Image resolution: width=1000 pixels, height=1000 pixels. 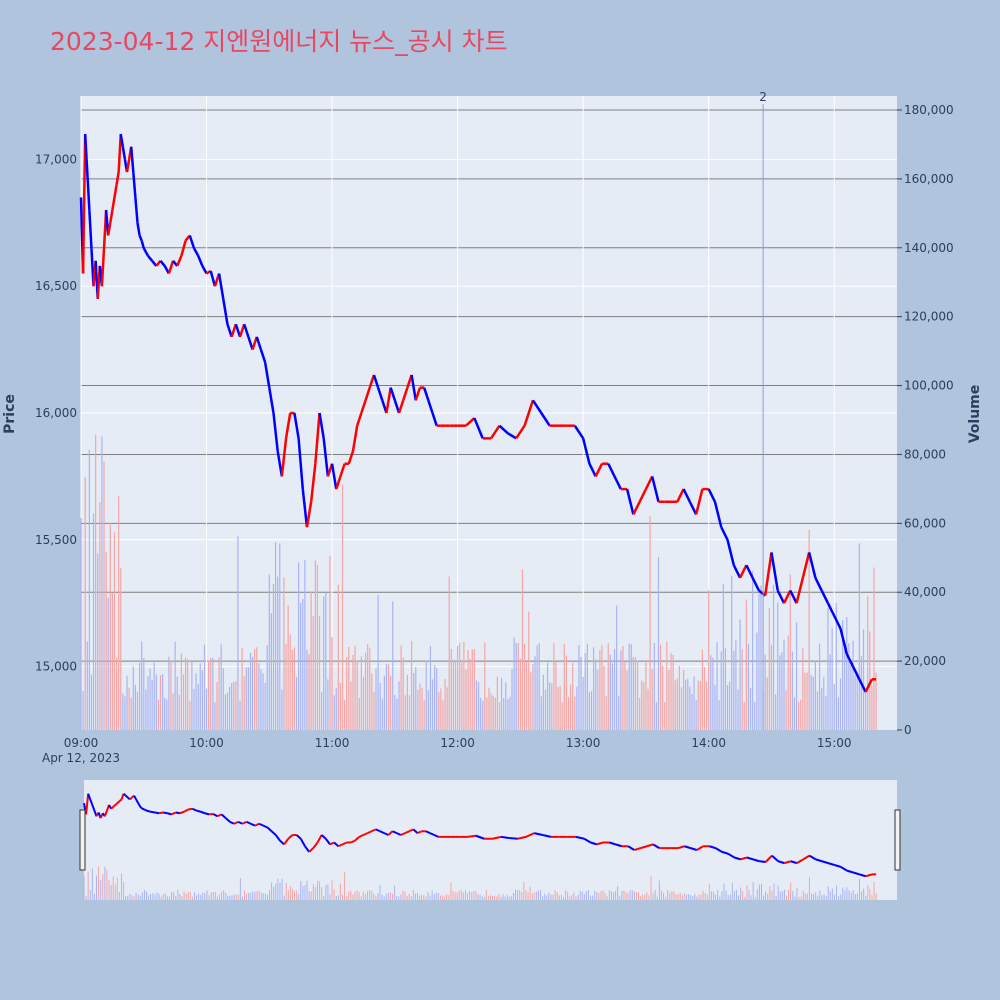 What do you see at coordinates (925, 661) in the screenshot?
I see `volume-tick-label: 20,000` at bounding box center [925, 661].